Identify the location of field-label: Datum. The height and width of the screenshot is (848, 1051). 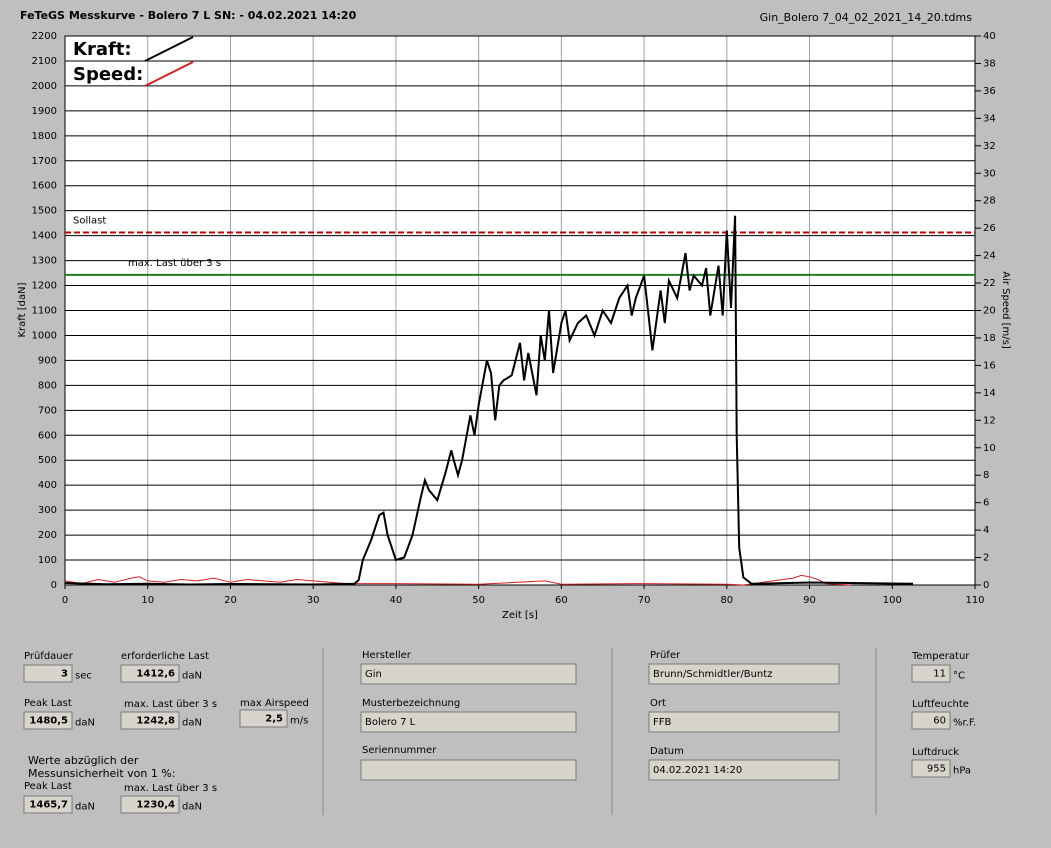
(667, 751).